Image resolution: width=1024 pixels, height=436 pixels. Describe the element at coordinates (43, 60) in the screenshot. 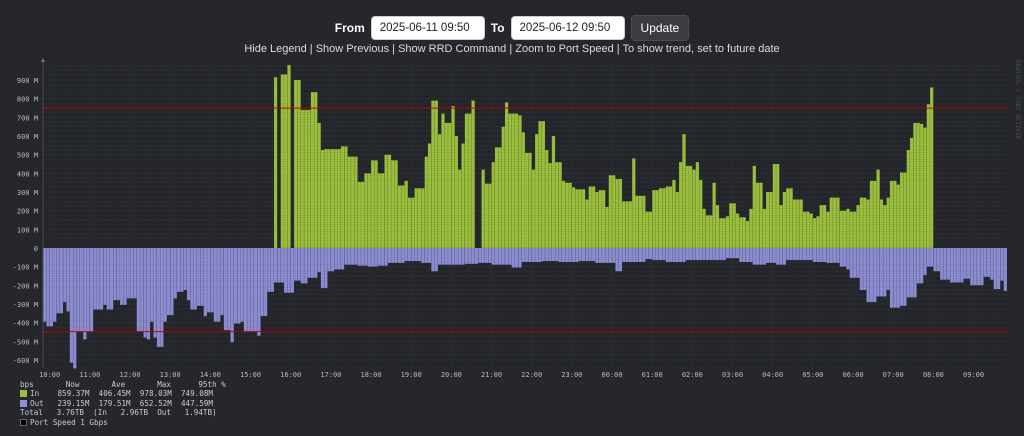

I see `y-axis-arrow-icon` at that location.